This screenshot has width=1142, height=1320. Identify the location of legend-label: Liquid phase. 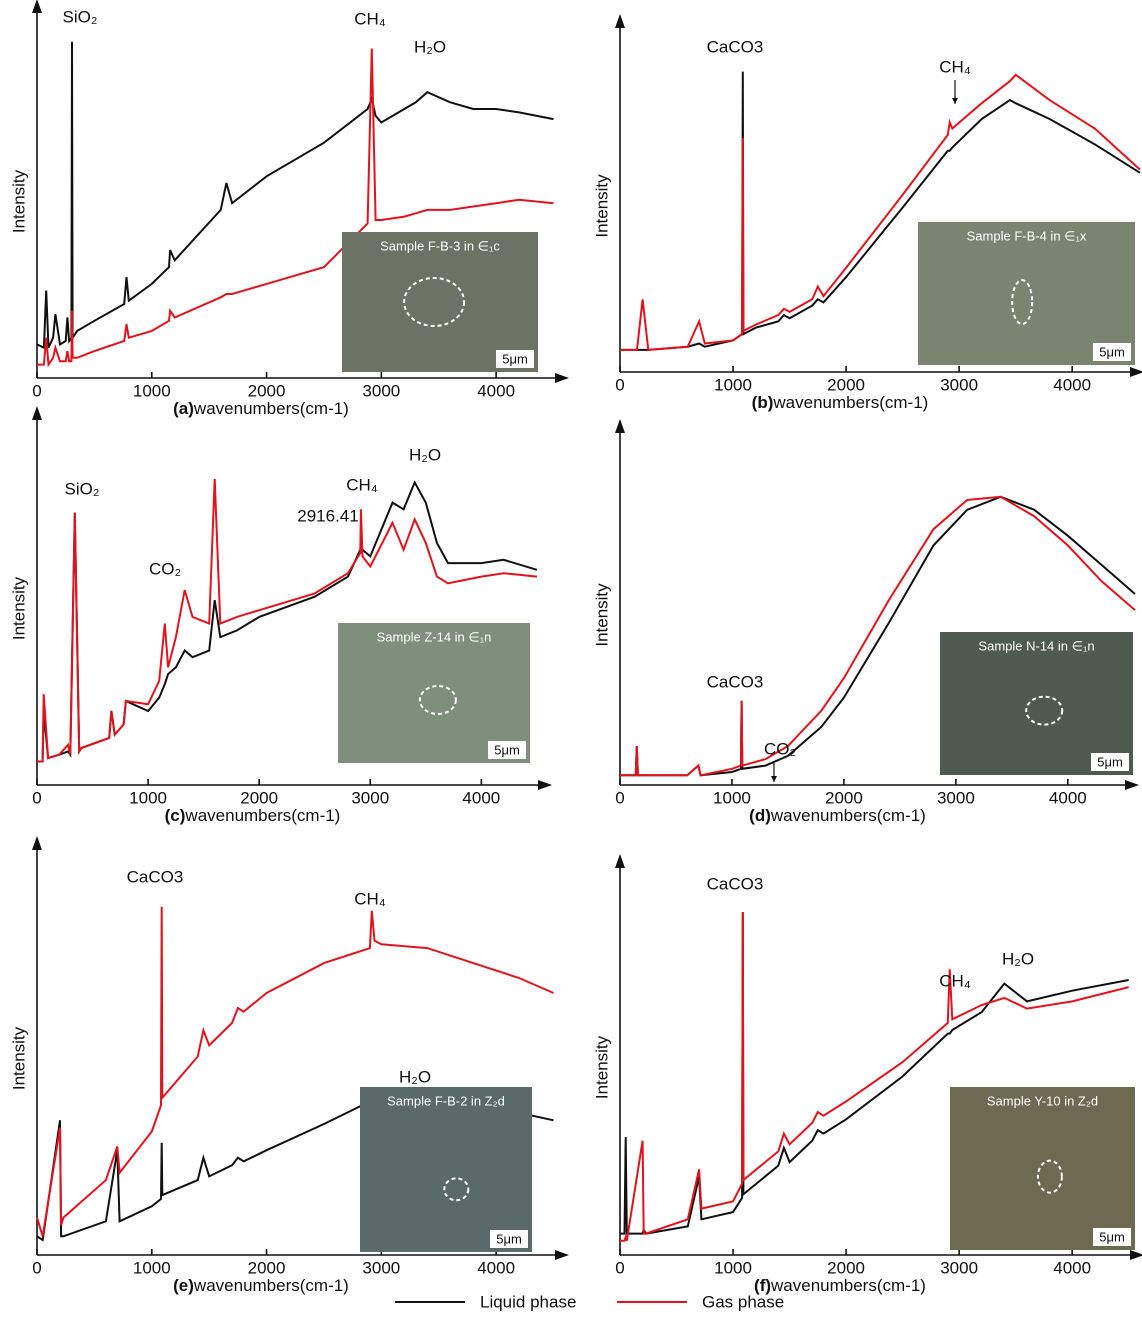
(528, 1301).